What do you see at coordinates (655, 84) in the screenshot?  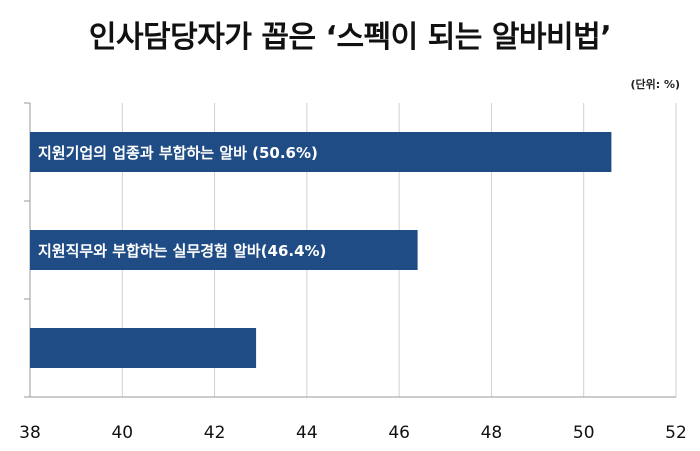 I see `unit-label: (단위: %)` at bounding box center [655, 84].